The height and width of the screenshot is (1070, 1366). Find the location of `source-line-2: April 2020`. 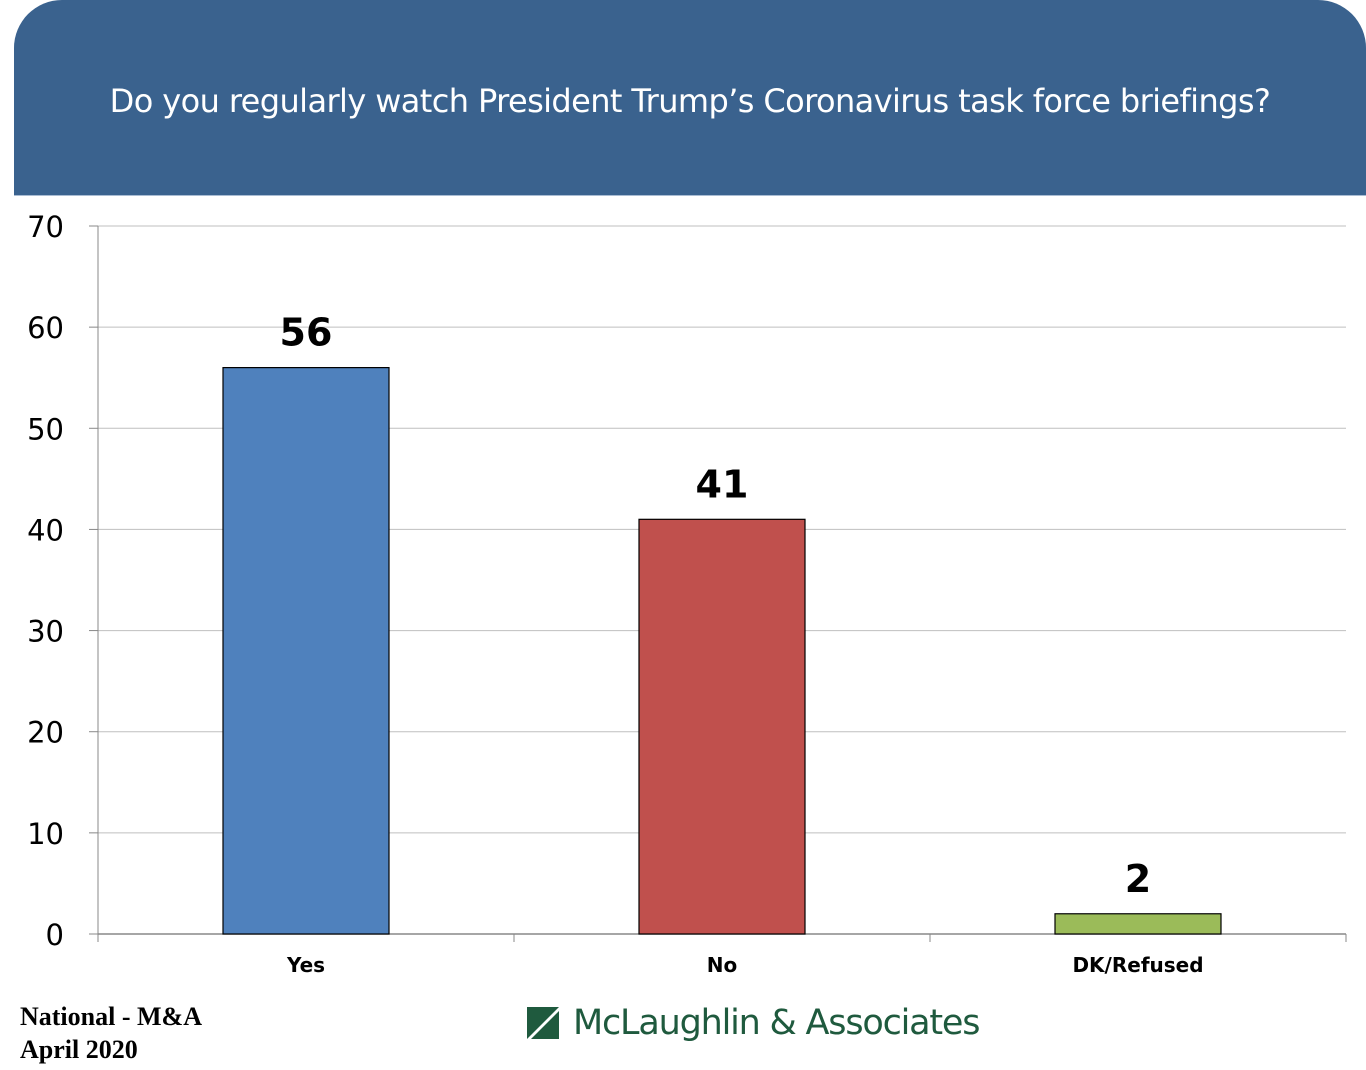

source-line-2: April 2020 is located at coordinates (79, 1049).